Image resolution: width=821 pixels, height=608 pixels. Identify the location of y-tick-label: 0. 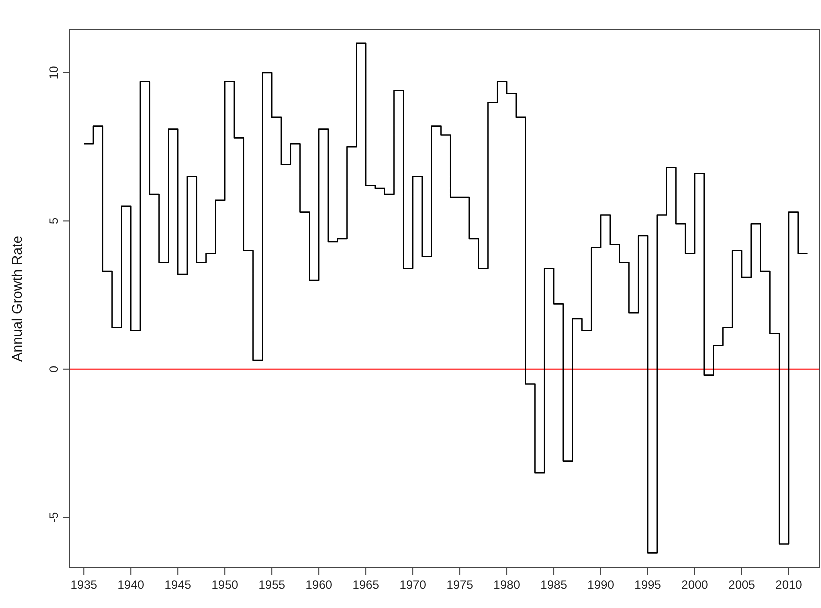
(54, 369).